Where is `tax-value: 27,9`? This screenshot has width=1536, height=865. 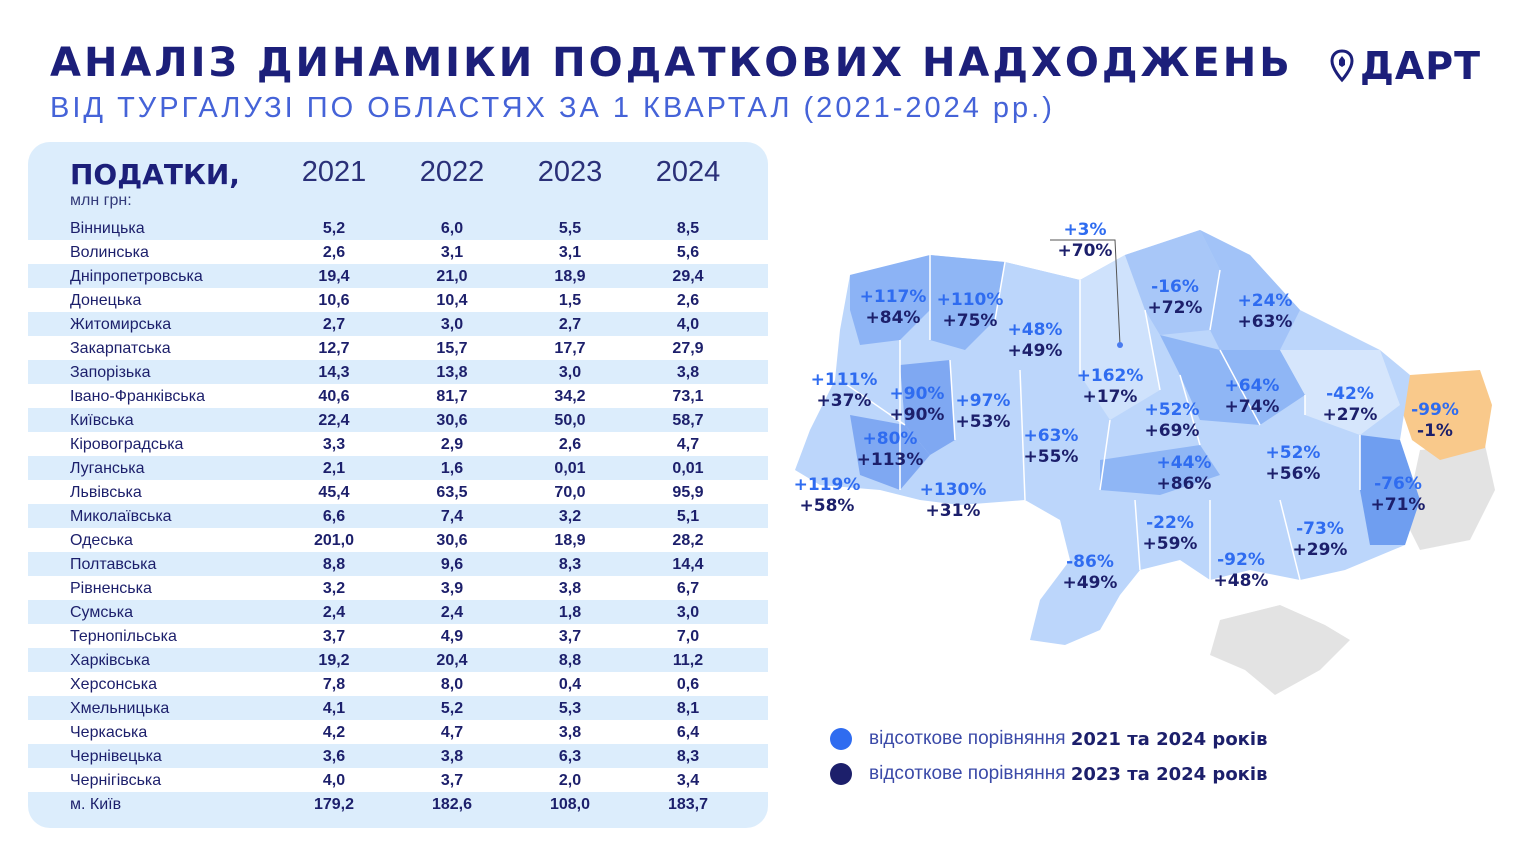 tax-value: 27,9 is located at coordinates (688, 348).